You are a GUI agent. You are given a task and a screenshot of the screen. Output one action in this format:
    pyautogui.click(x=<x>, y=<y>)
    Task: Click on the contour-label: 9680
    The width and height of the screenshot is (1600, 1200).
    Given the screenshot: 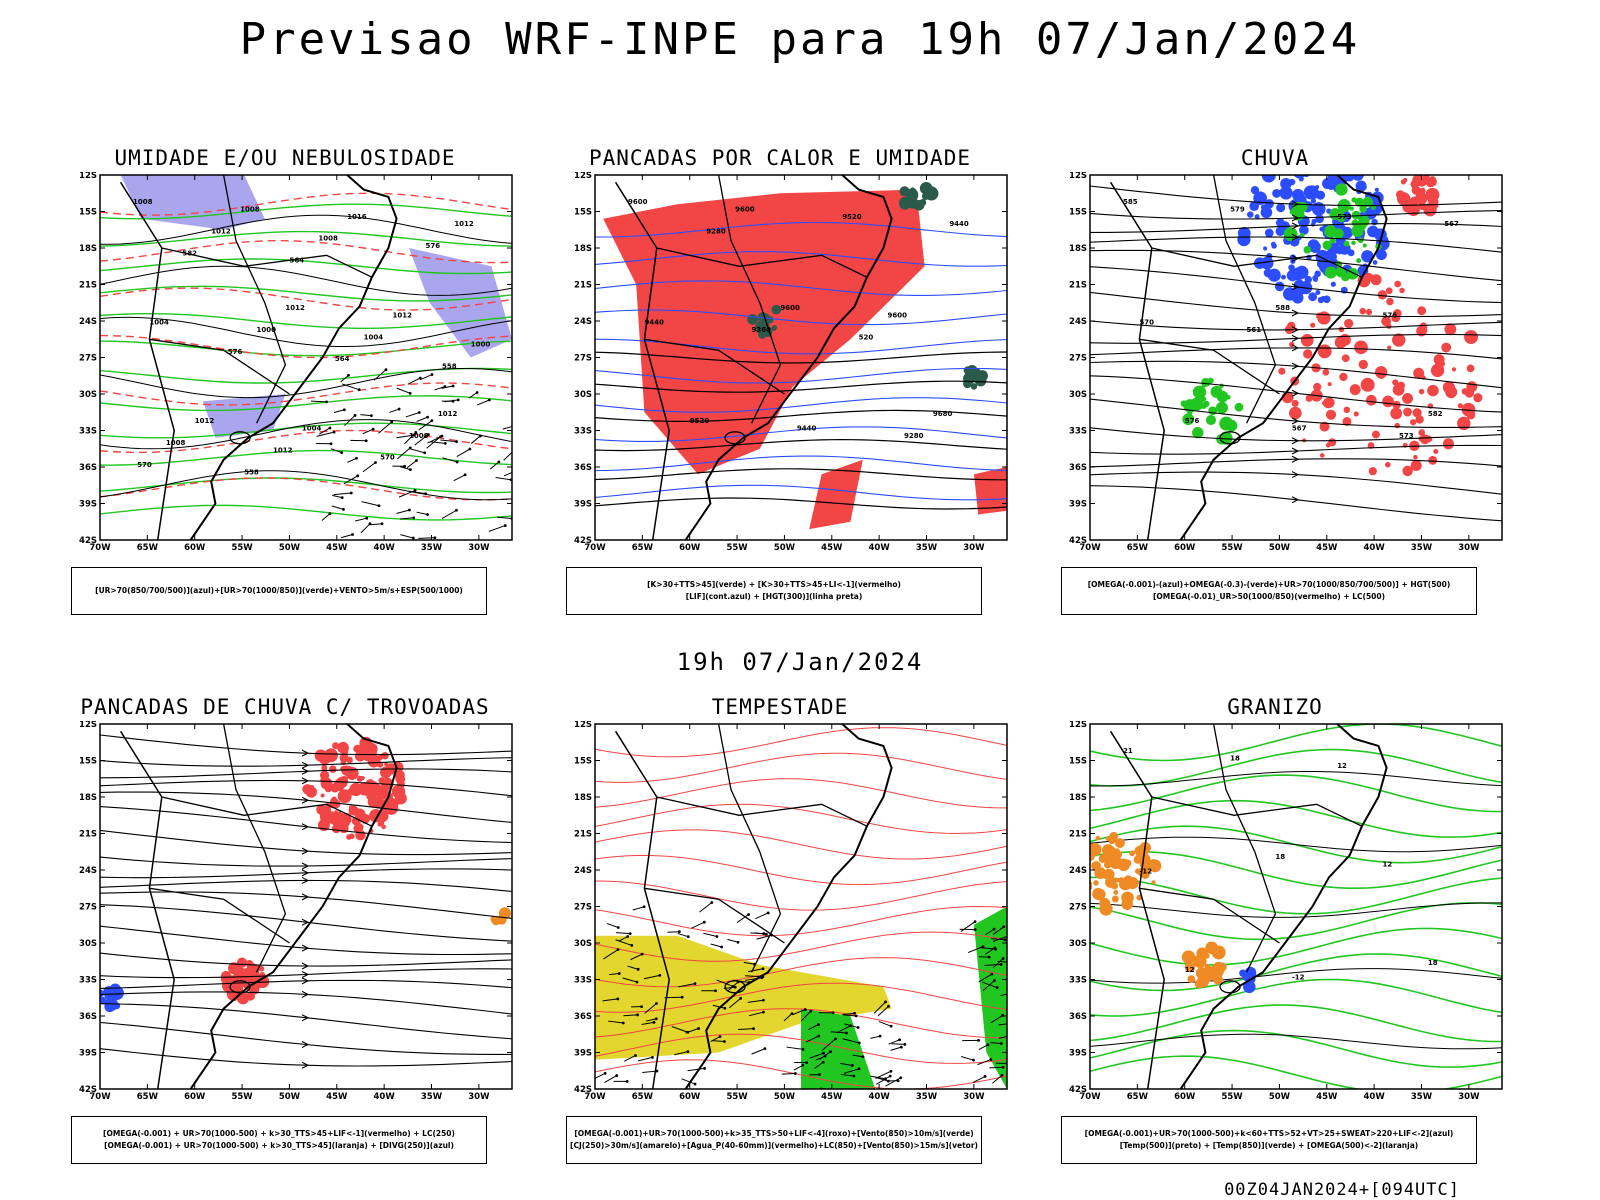 What is the action you would take?
    pyautogui.click(x=943, y=414)
    